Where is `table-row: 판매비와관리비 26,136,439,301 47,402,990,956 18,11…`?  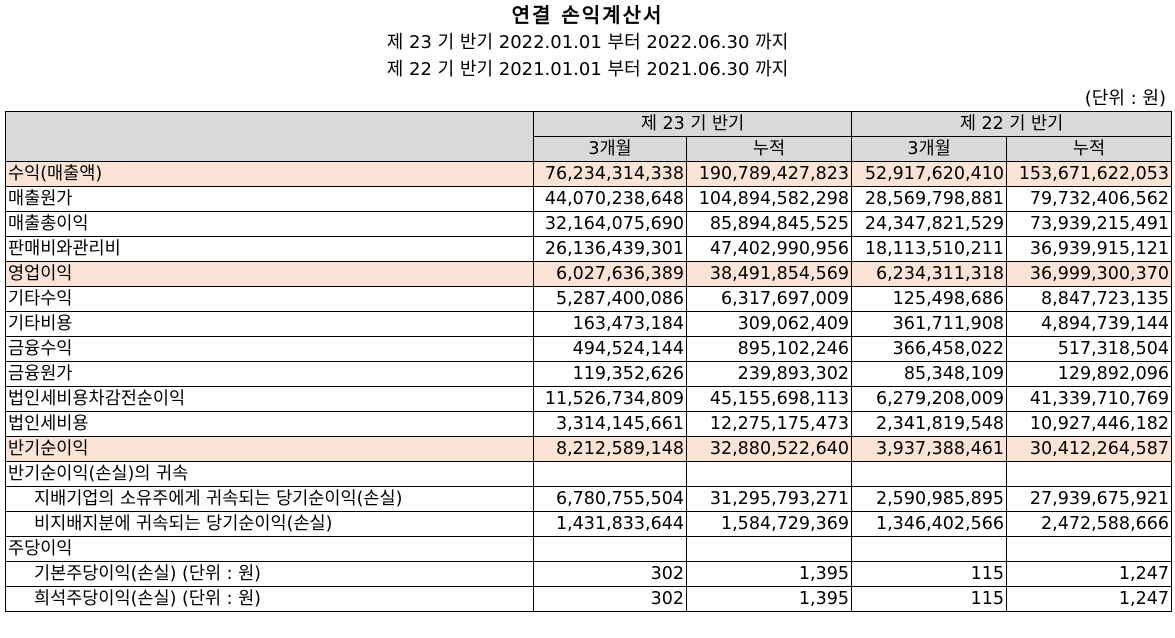 table-row: 판매비와관리비 26,136,439,301 47,402,990,956 18,11… is located at coordinates (589, 249).